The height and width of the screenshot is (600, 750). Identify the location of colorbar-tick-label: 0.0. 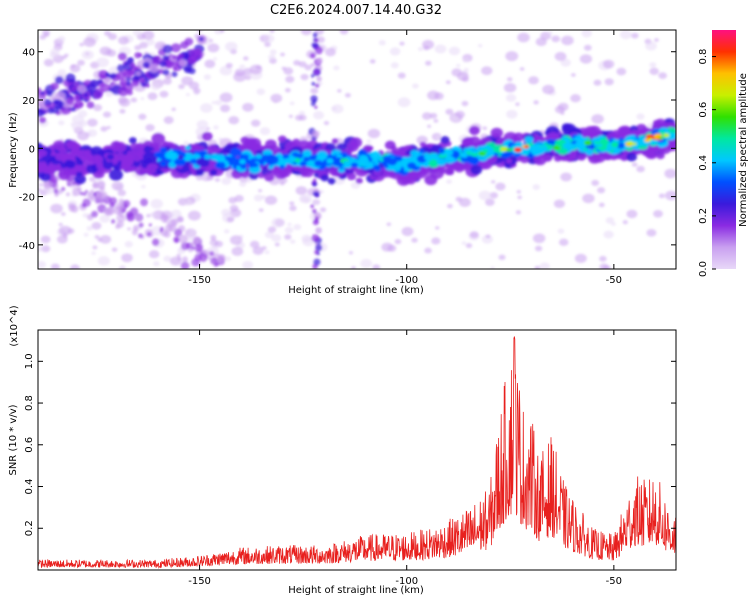
(703, 269).